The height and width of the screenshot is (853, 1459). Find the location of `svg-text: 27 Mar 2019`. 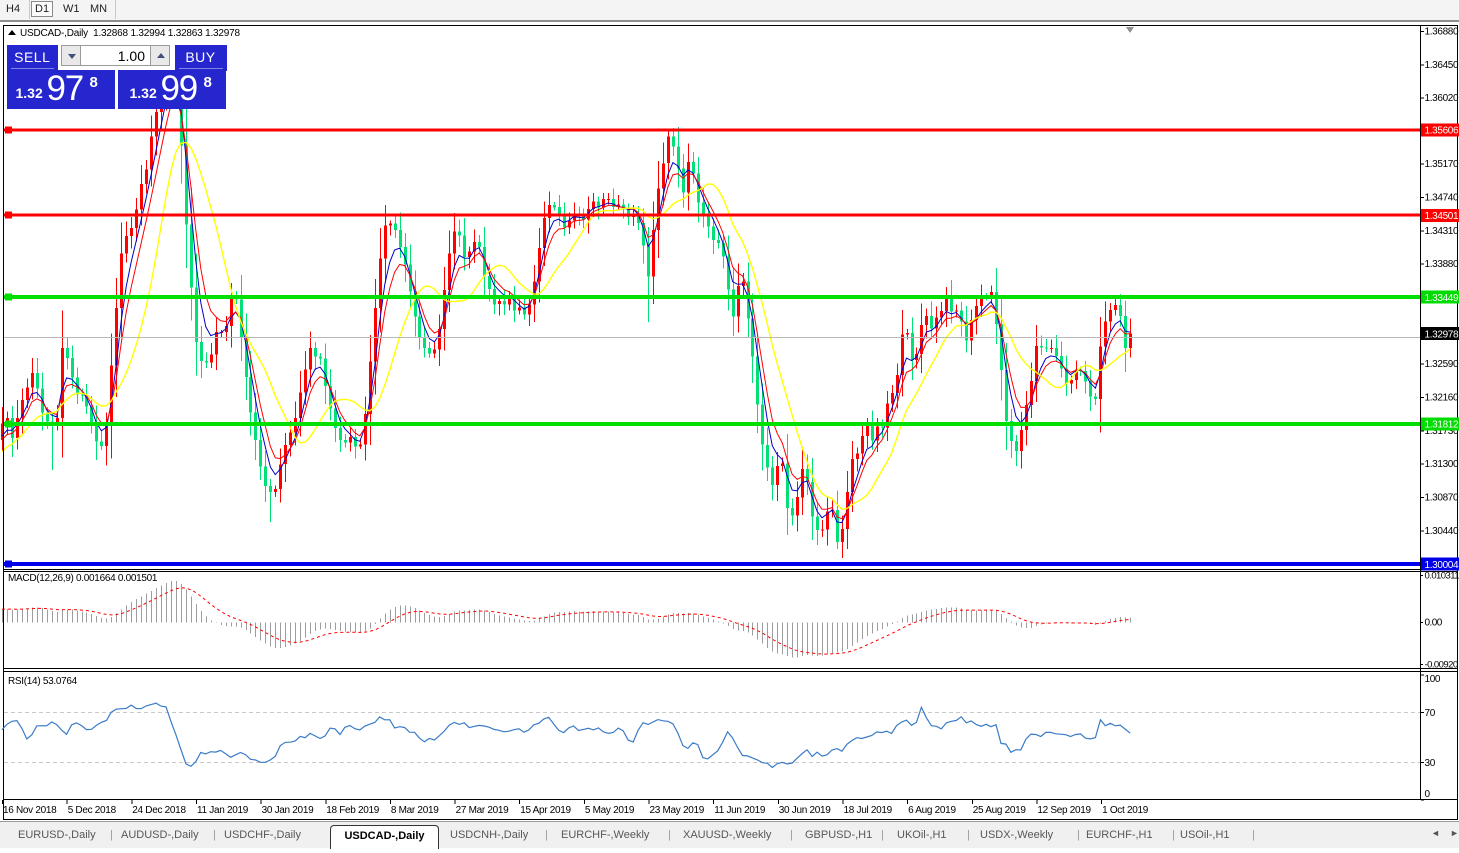

svg-text: 27 Mar 2019 is located at coordinates (483, 810).